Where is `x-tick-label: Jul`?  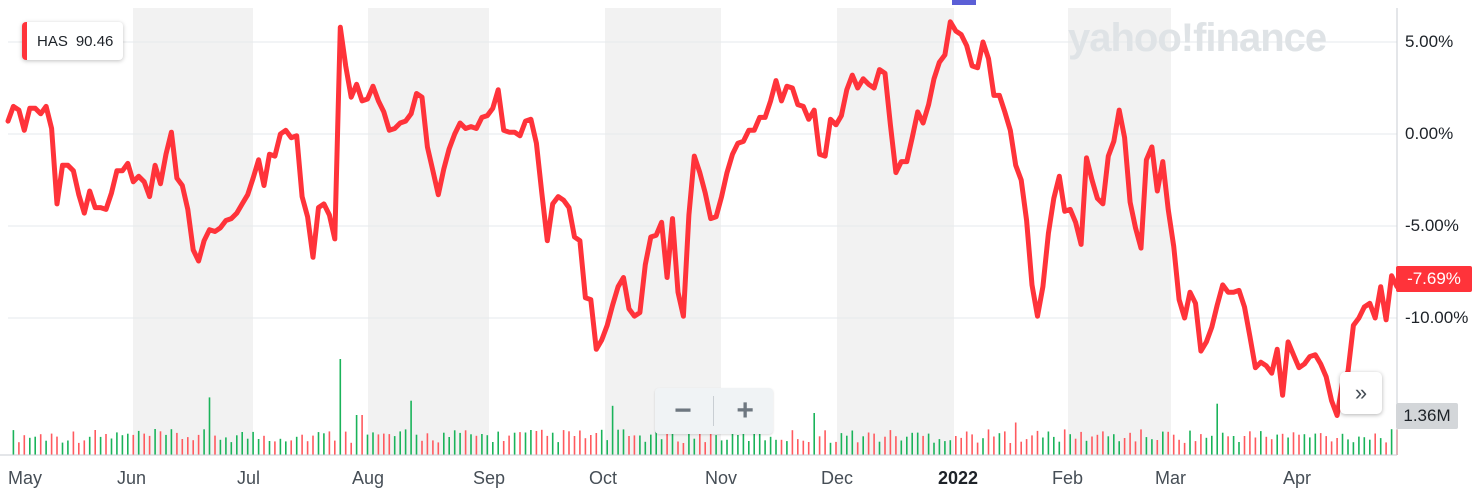 x-tick-label: Jul is located at coordinates (249, 478).